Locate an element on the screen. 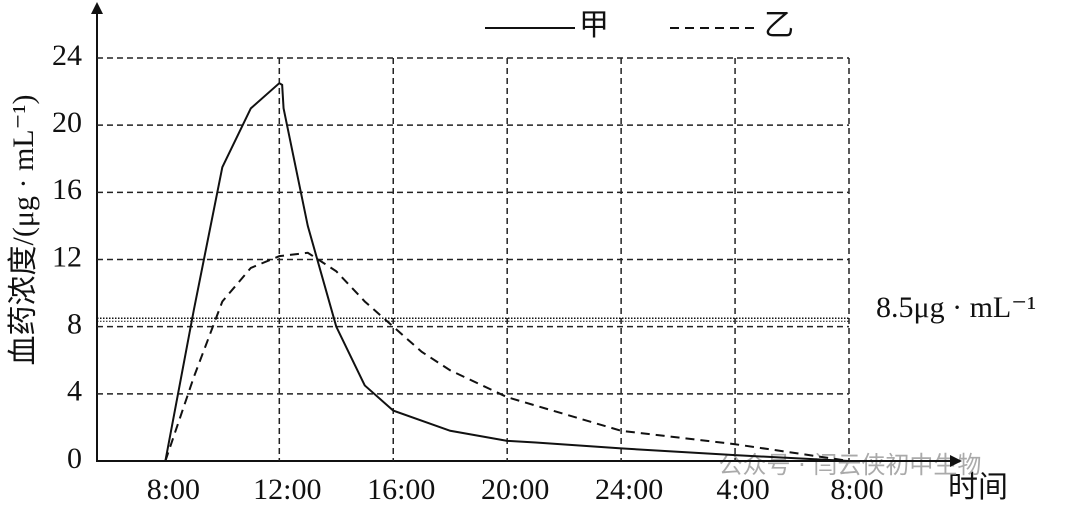  y-tick-label: 8 is located at coordinates (74, 324).